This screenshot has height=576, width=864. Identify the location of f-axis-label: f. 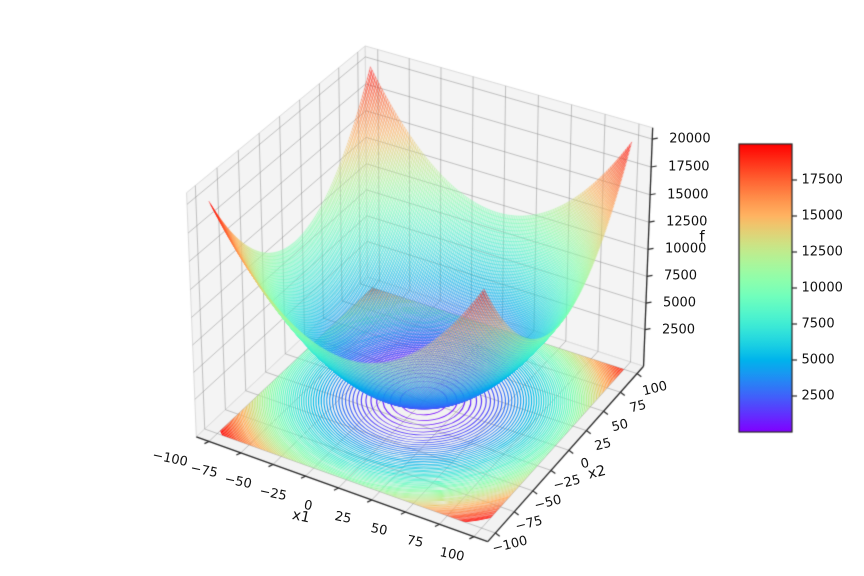
(702, 236).